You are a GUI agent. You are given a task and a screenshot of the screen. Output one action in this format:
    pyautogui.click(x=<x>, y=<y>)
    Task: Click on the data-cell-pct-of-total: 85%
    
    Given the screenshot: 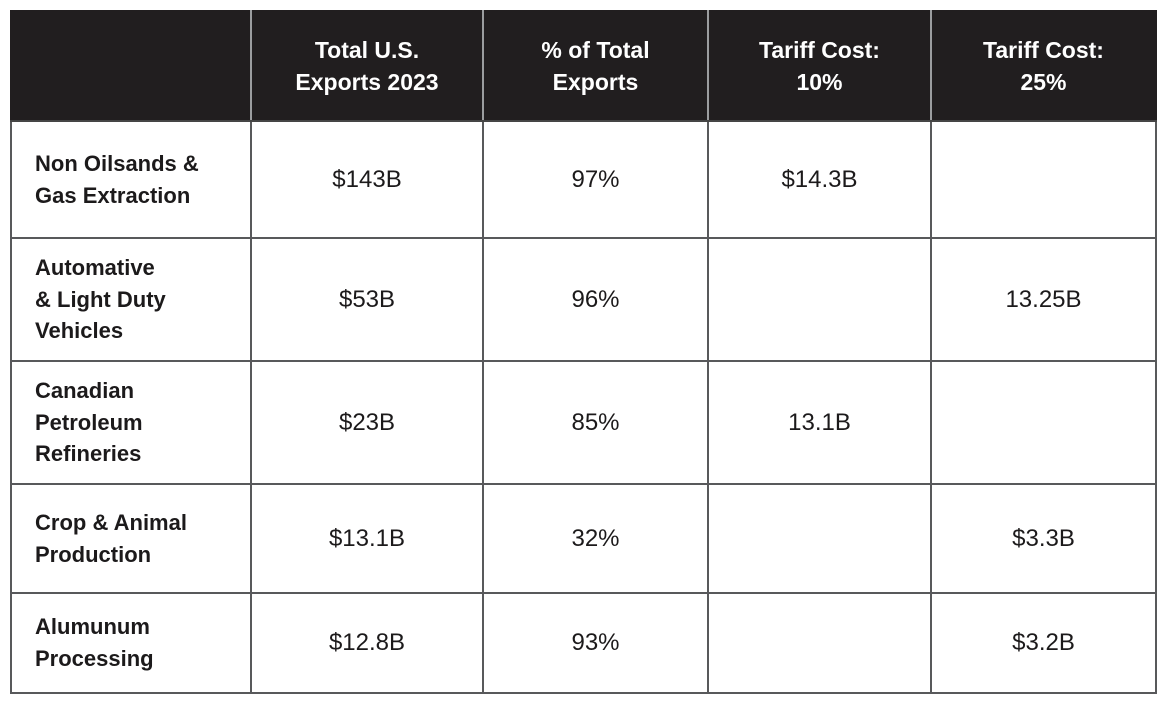 What is the action you would take?
    pyautogui.click(x=595, y=422)
    